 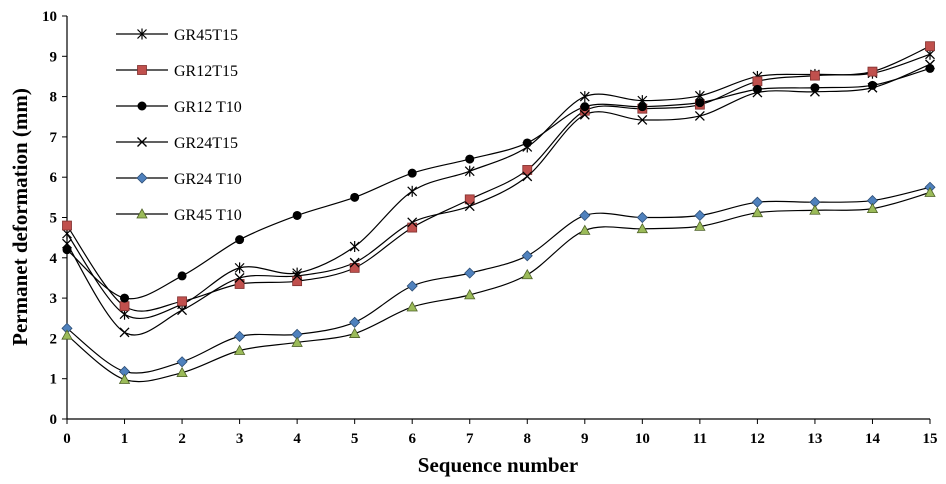 What do you see at coordinates (54, 420) in the screenshot?
I see `y-tick-label: 0` at bounding box center [54, 420].